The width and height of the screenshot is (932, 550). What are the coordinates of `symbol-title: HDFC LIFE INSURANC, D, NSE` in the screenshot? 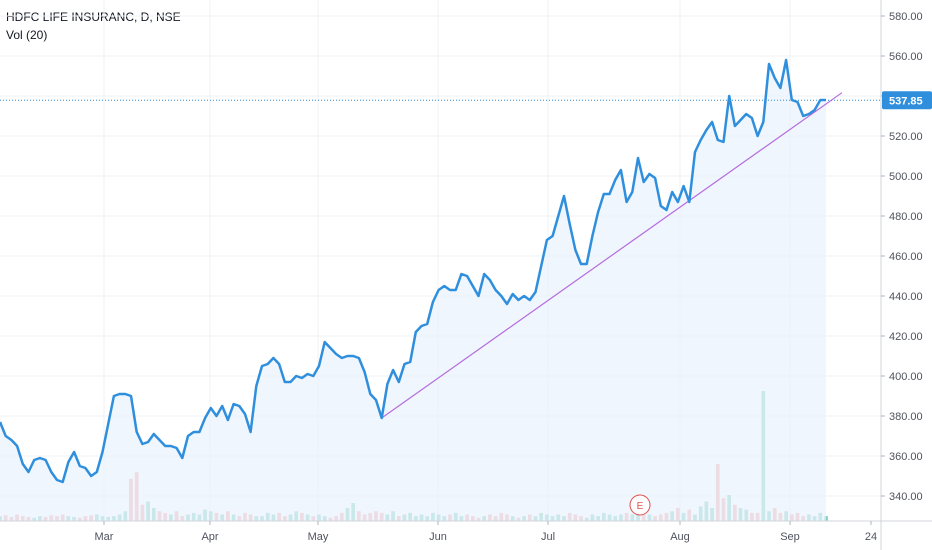 It's located at (93, 17).